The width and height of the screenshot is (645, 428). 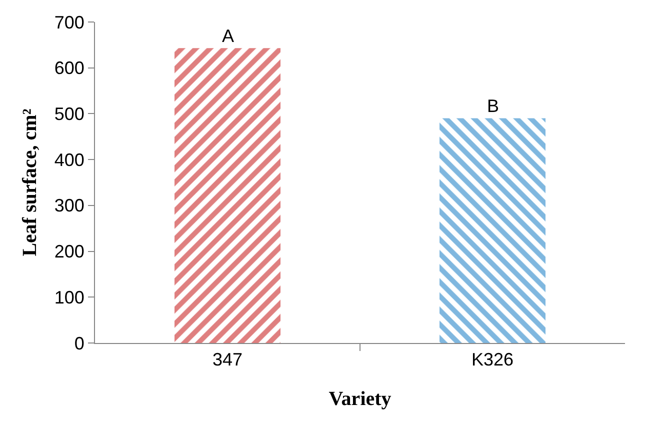 What do you see at coordinates (69, 206) in the screenshot?
I see `y-tick-label: 300` at bounding box center [69, 206].